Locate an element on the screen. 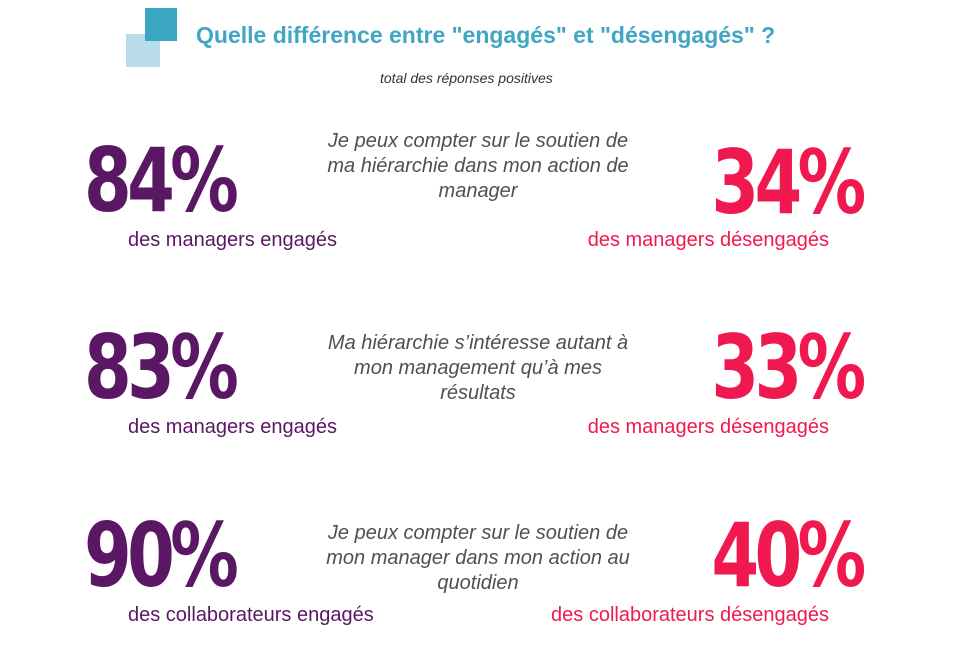  engaged-percentage: 84% is located at coordinates (161, 180).